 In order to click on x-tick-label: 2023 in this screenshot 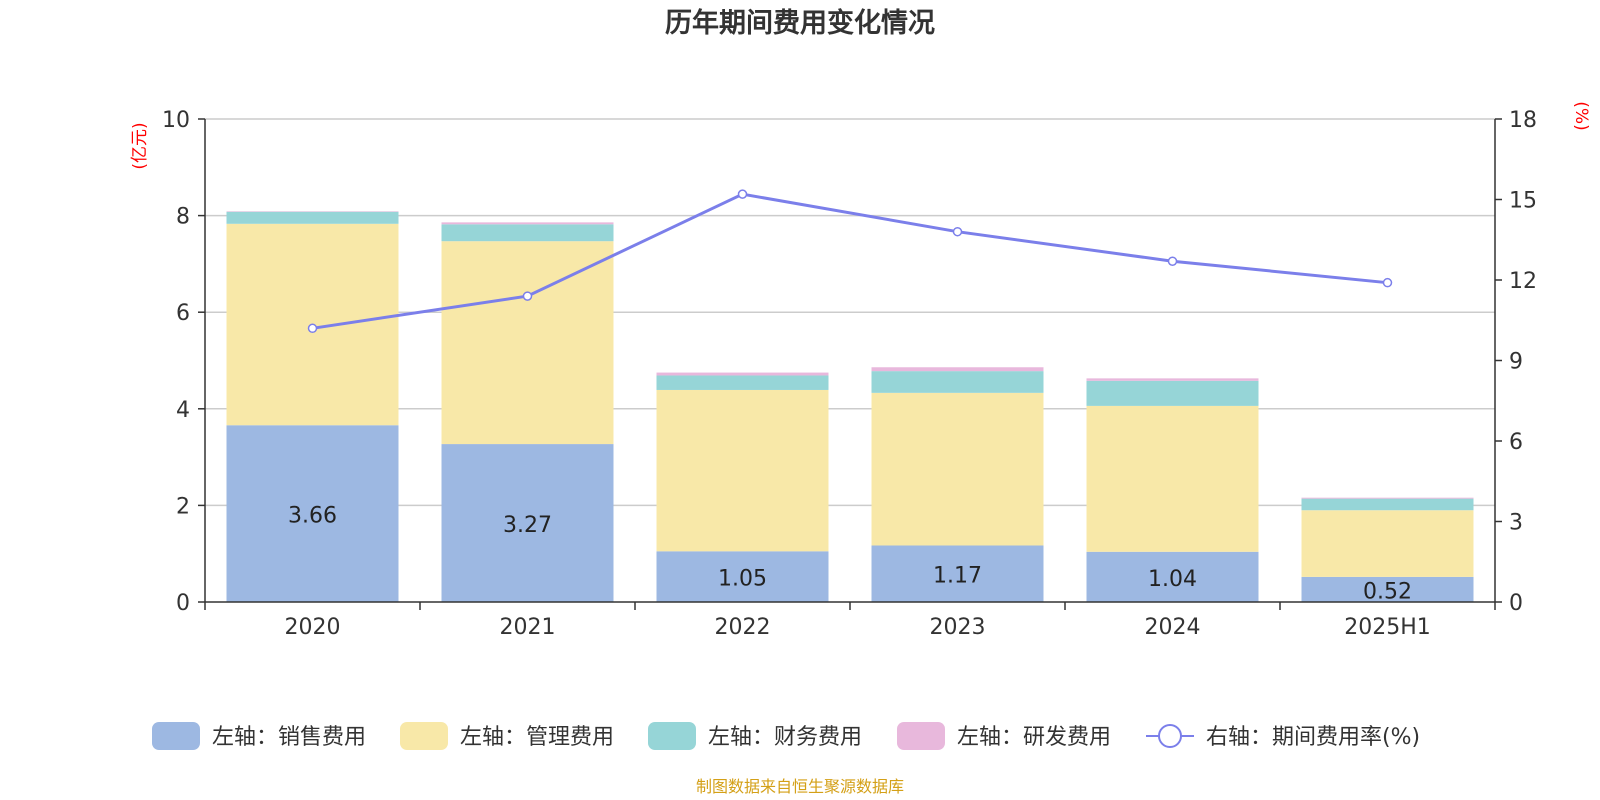, I will do `click(958, 627)`.